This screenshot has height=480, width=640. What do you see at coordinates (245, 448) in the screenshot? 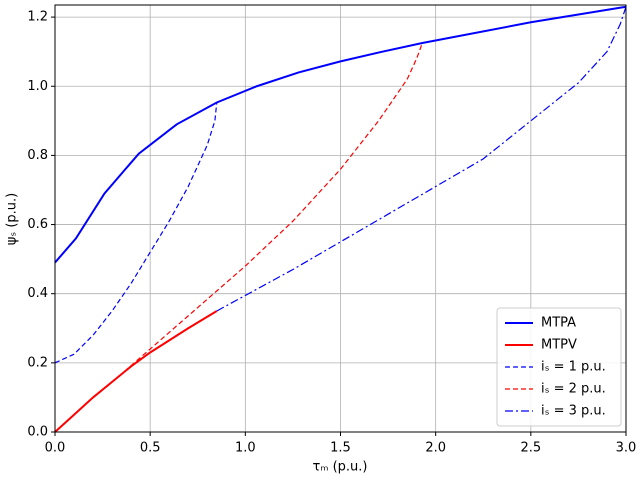
I see `x-tick-label: 1.0` at bounding box center [245, 448].